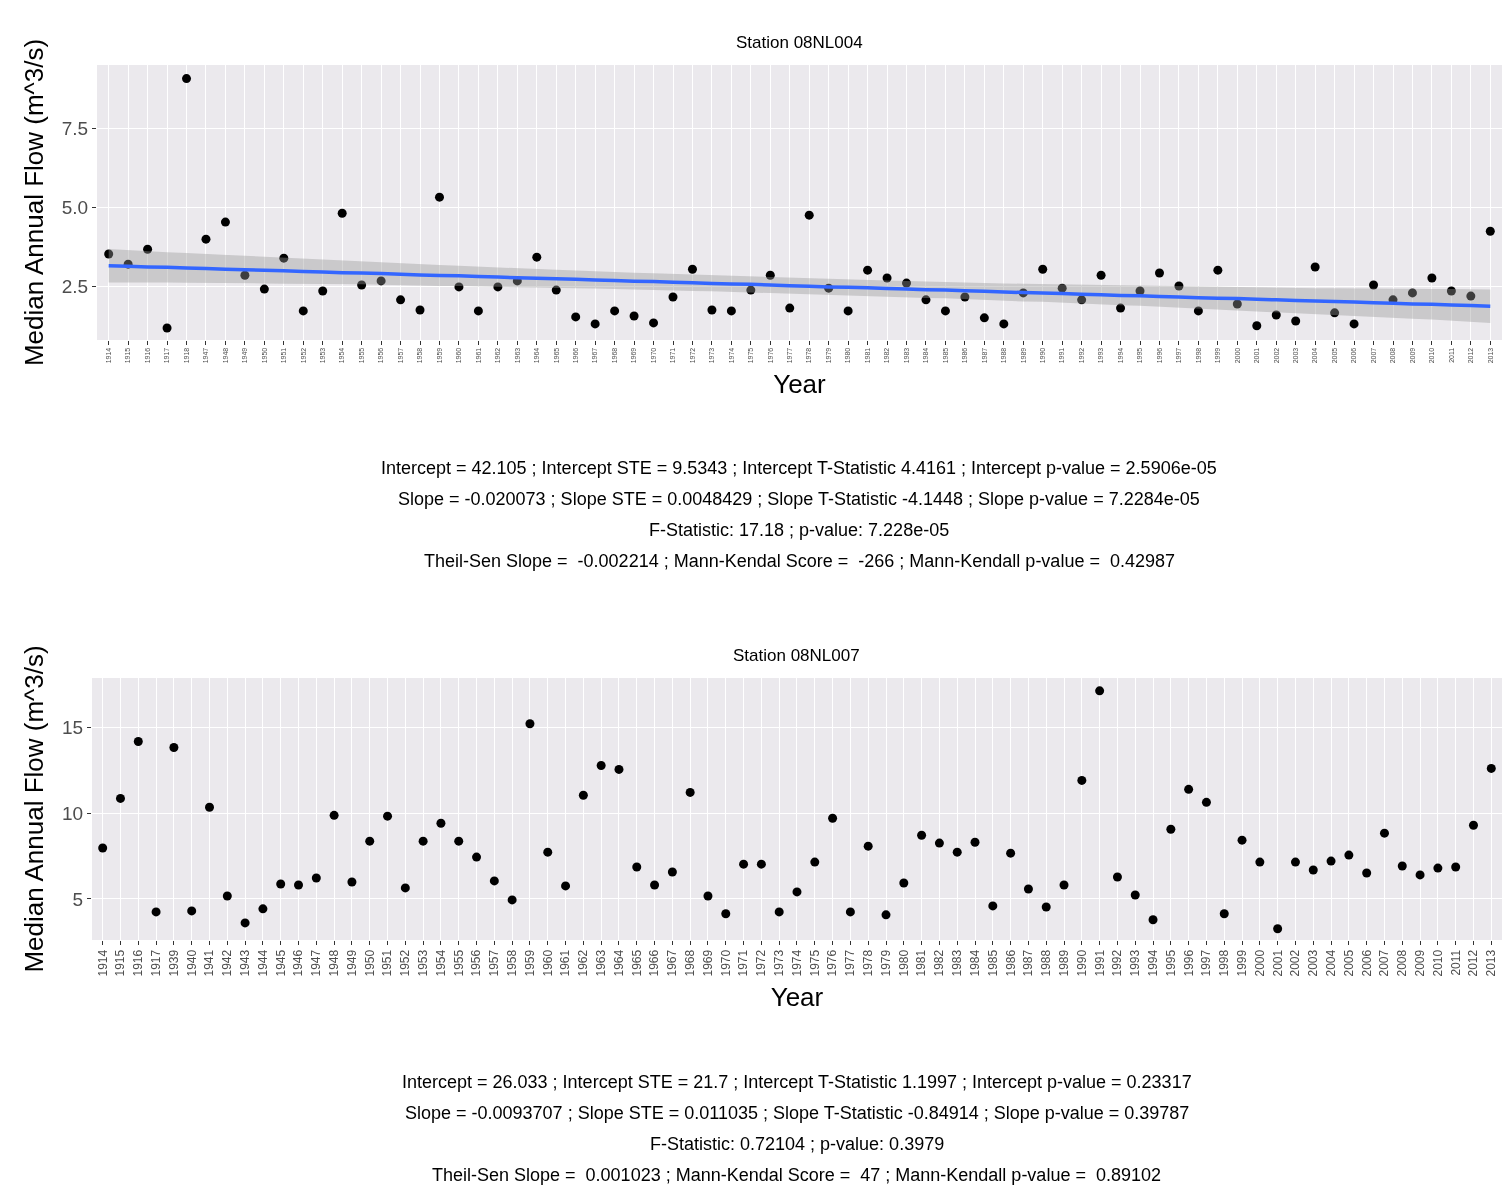 The width and height of the screenshot is (1508, 1186). Describe the element at coordinates (75, 286) in the screenshot. I see `y-tick-label: 2.5` at that location.